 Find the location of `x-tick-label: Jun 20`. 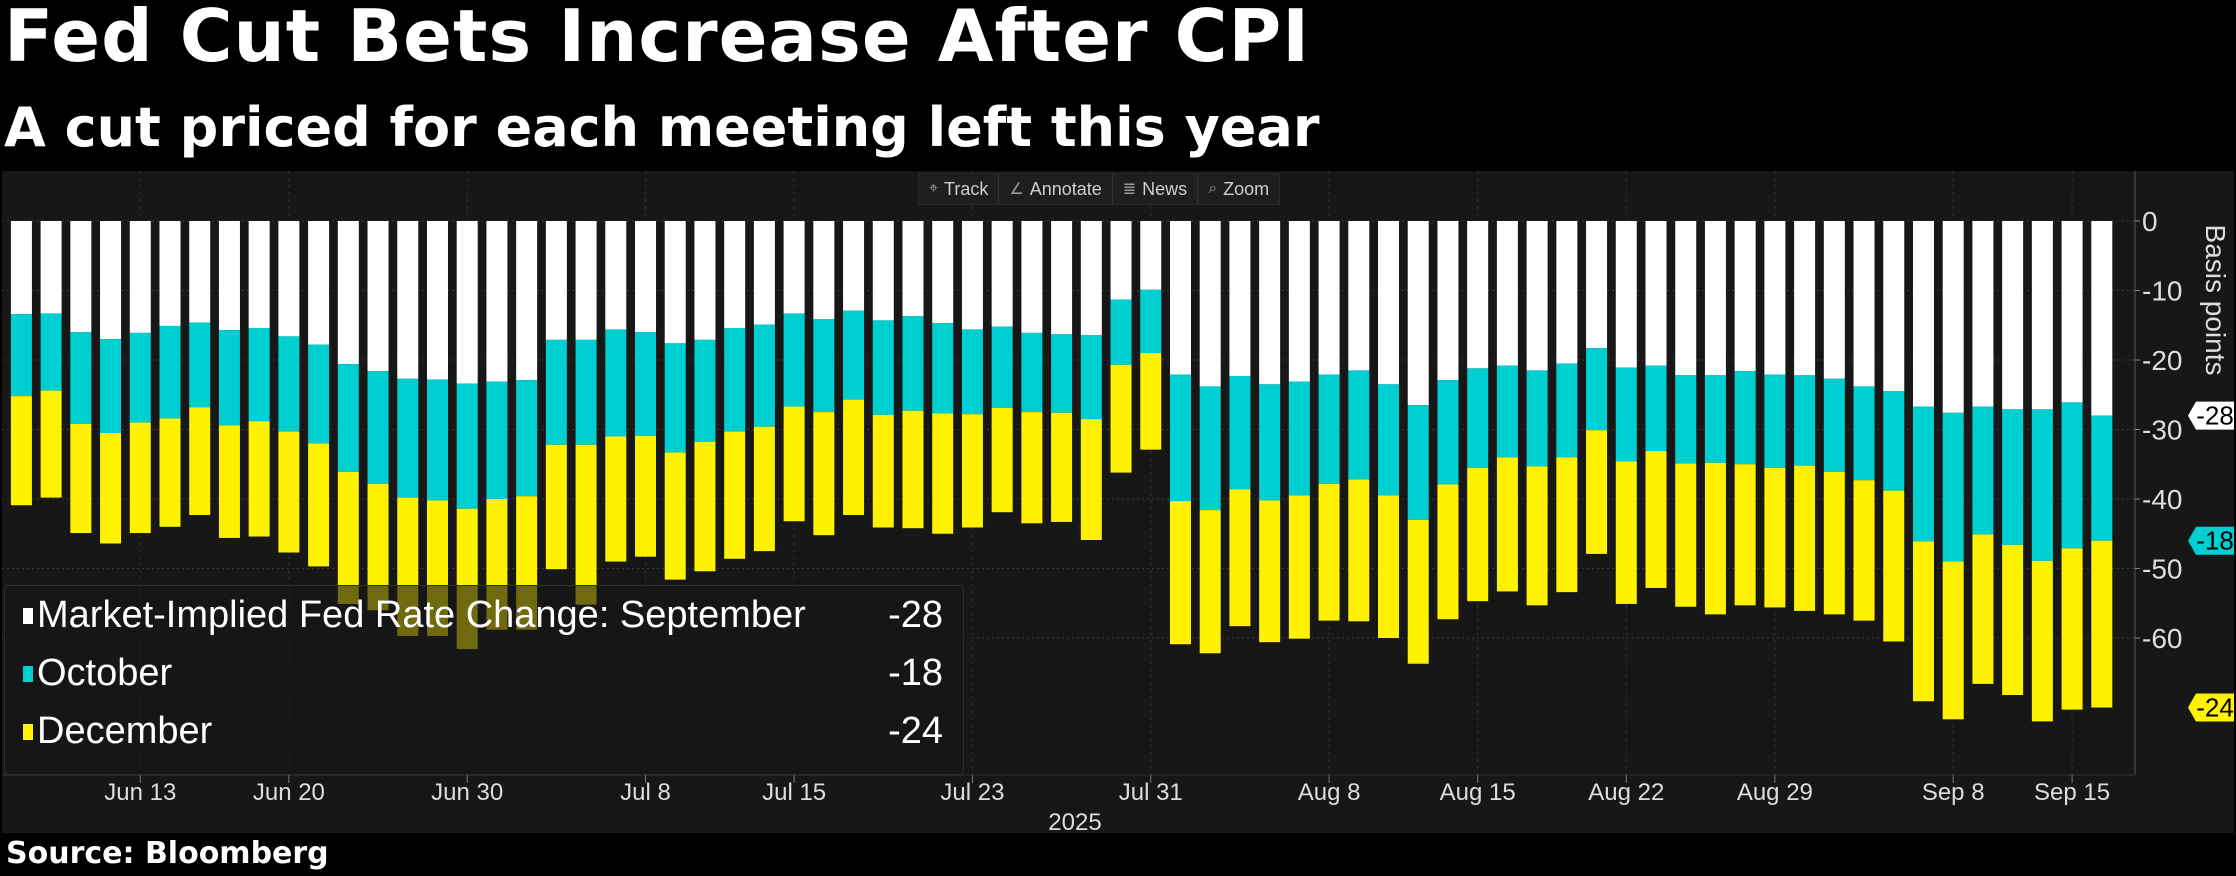

x-tick-label: Jun 20 is located at coordinates (289, 792).